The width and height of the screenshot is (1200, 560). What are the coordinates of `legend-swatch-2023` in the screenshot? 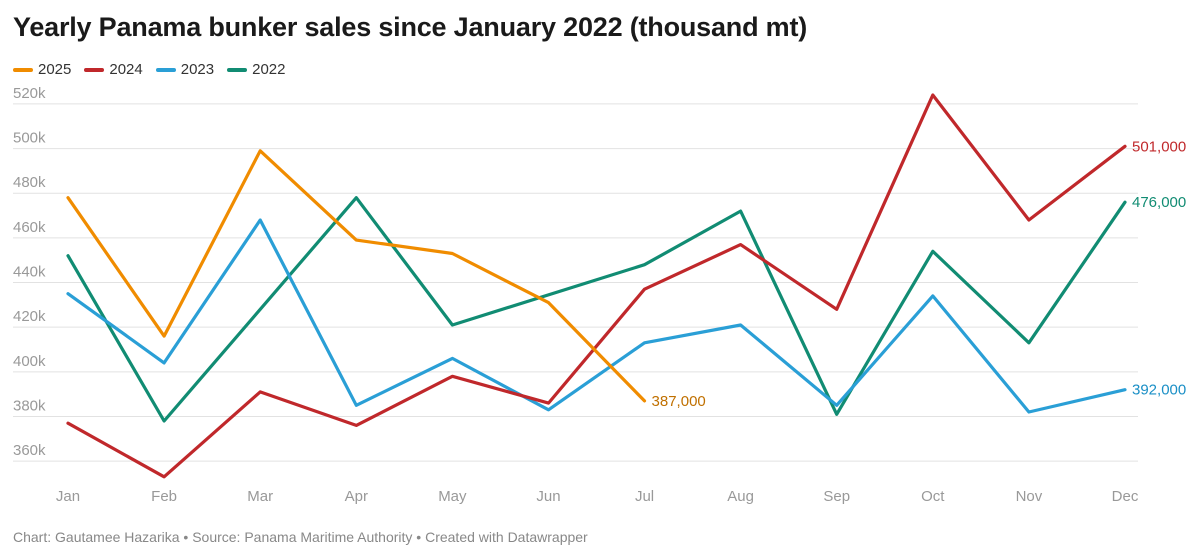 It's located at (165, 69).